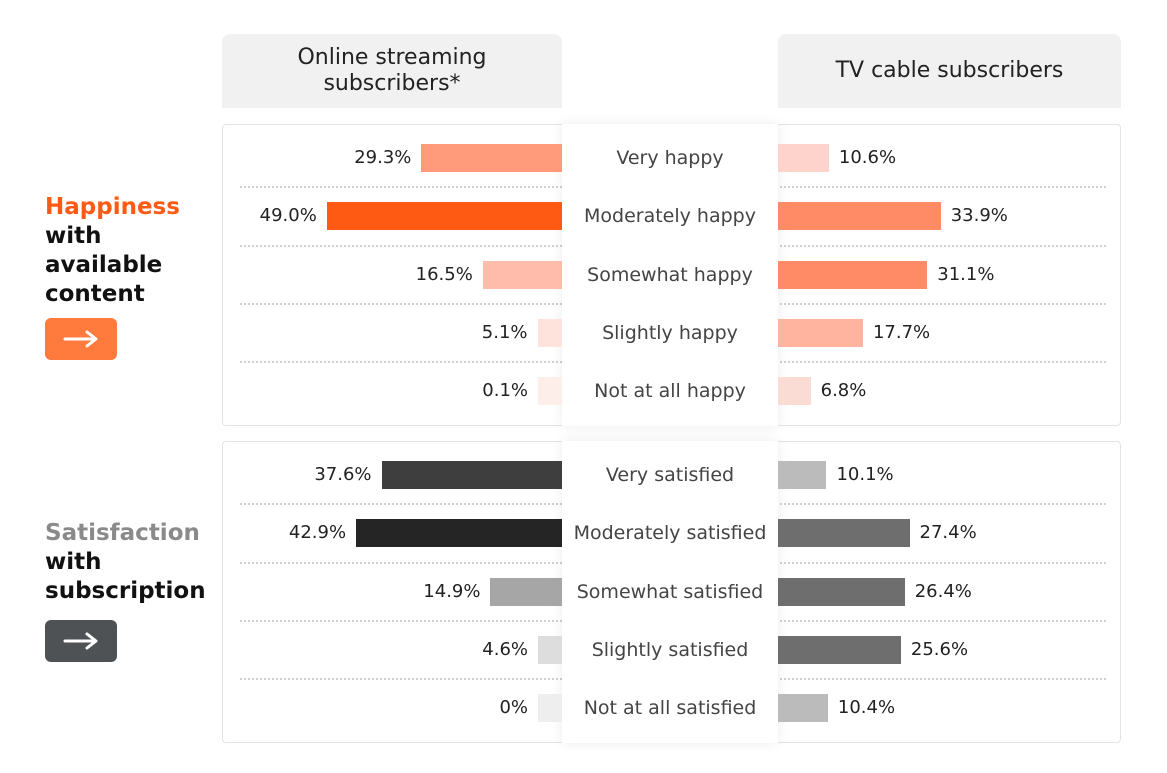 The width and height of the screenshot is (1167, 773). I want to click on streaming-header-label: Online streaming subscribers*, so click(392, 70).